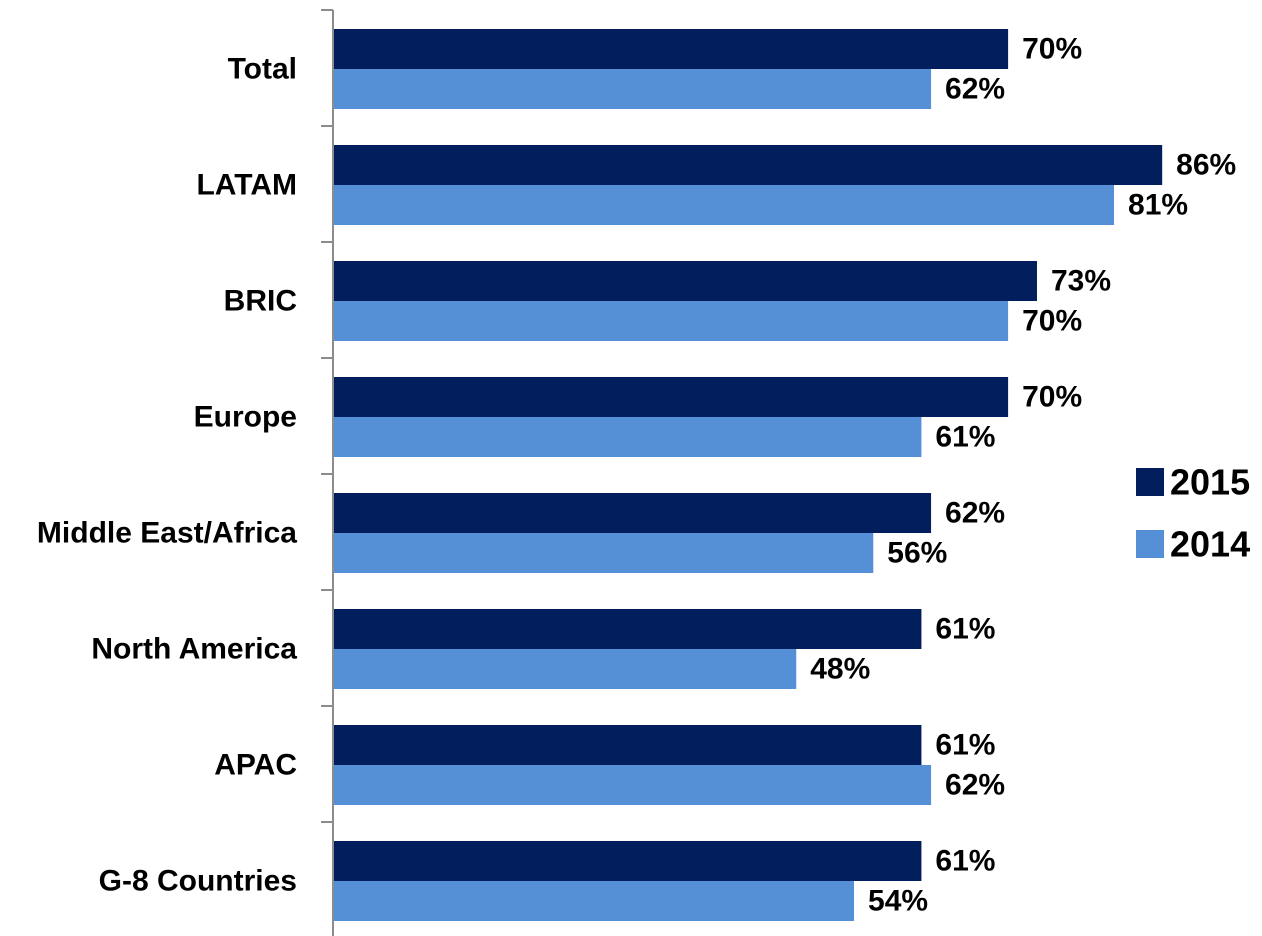  I want to click on category-label: LATAM, so click(246, 185).